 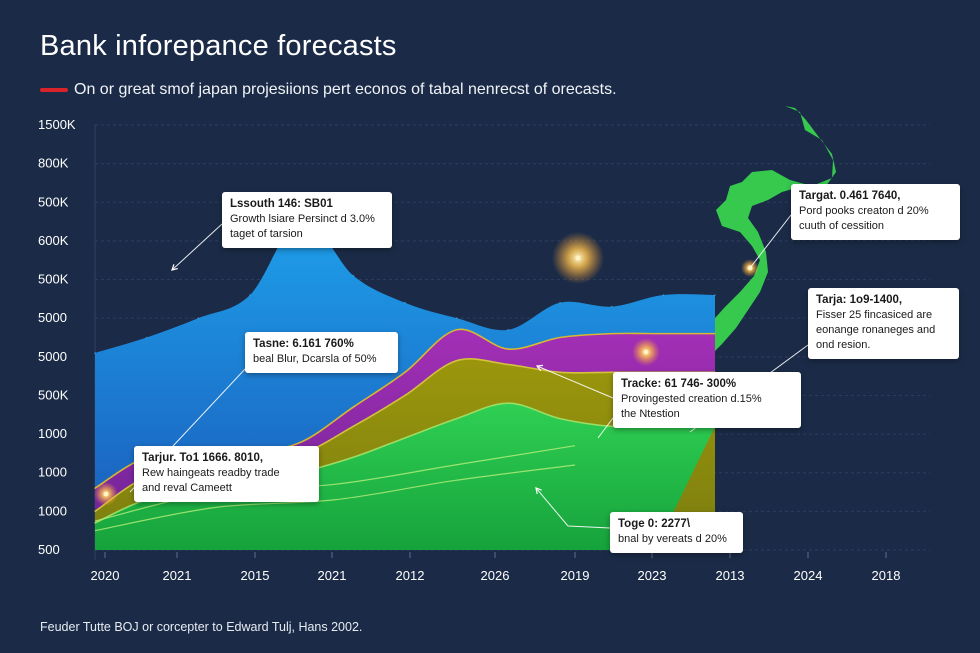 I want to click on japan-map, so click(x=717, y=284).